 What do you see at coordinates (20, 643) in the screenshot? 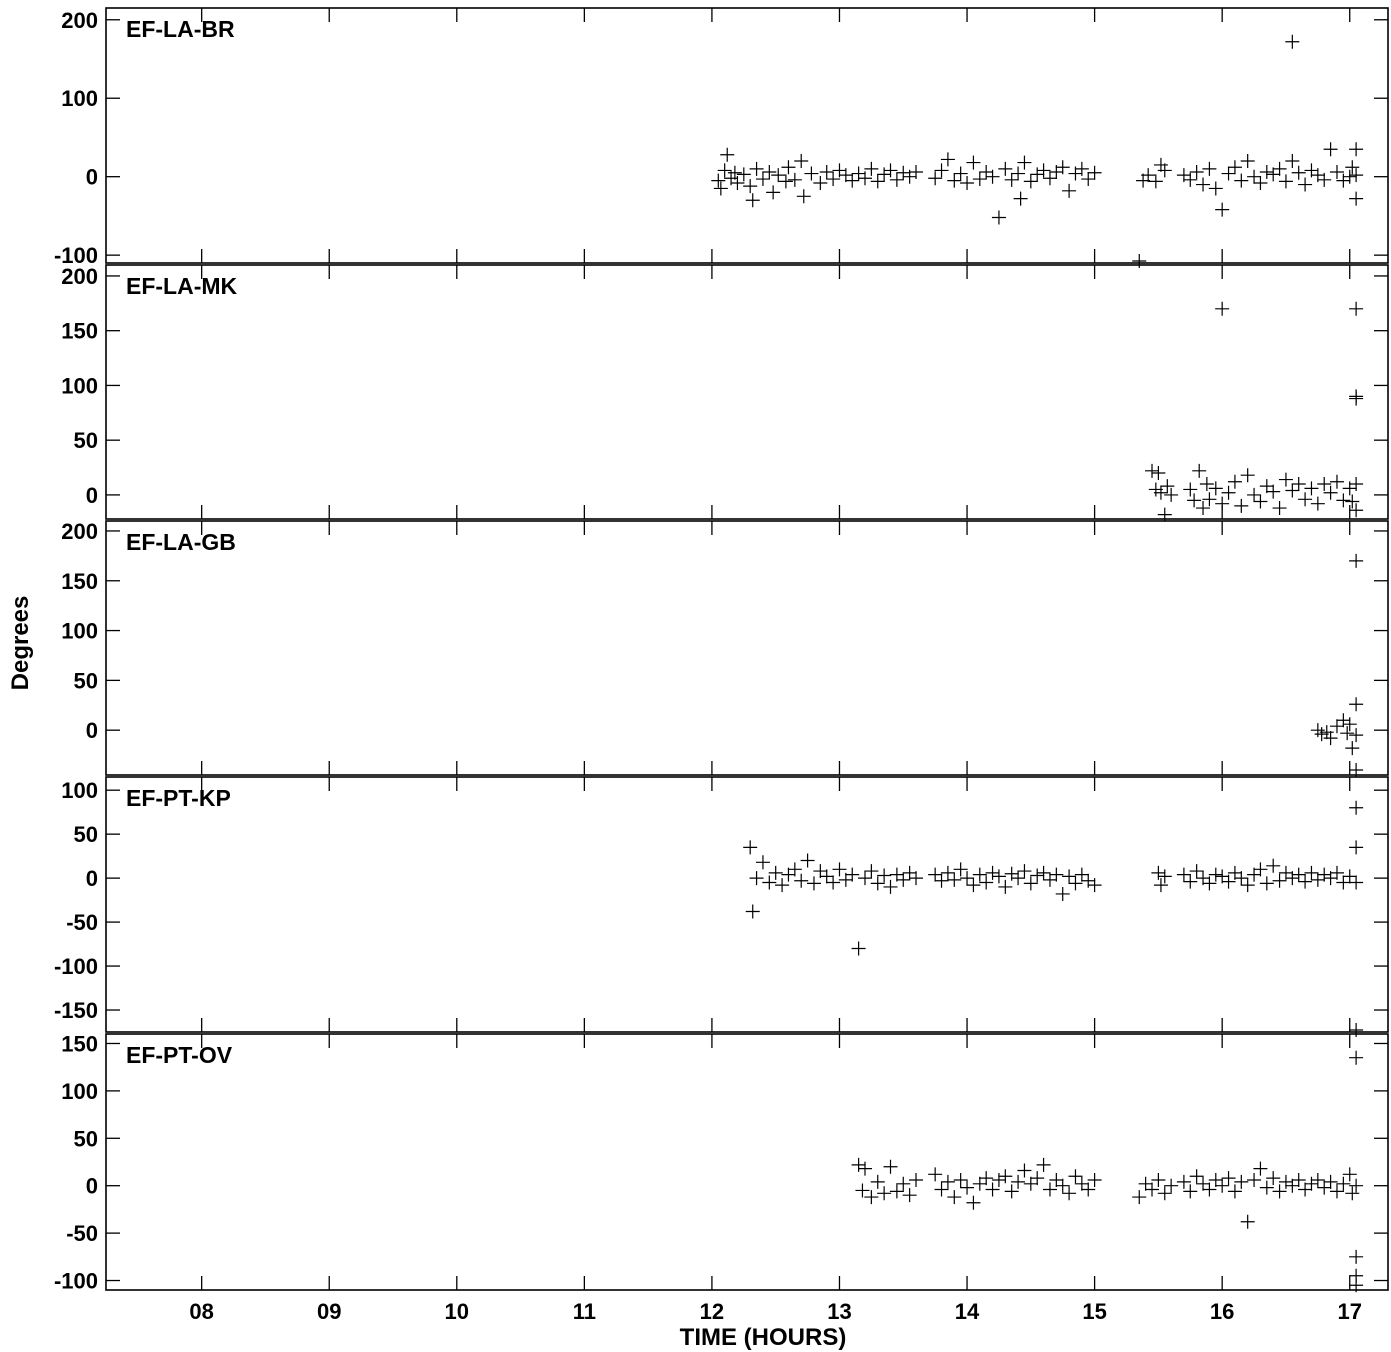
I see `y-axis-title: Degrees` at bounding box center [20, 643].